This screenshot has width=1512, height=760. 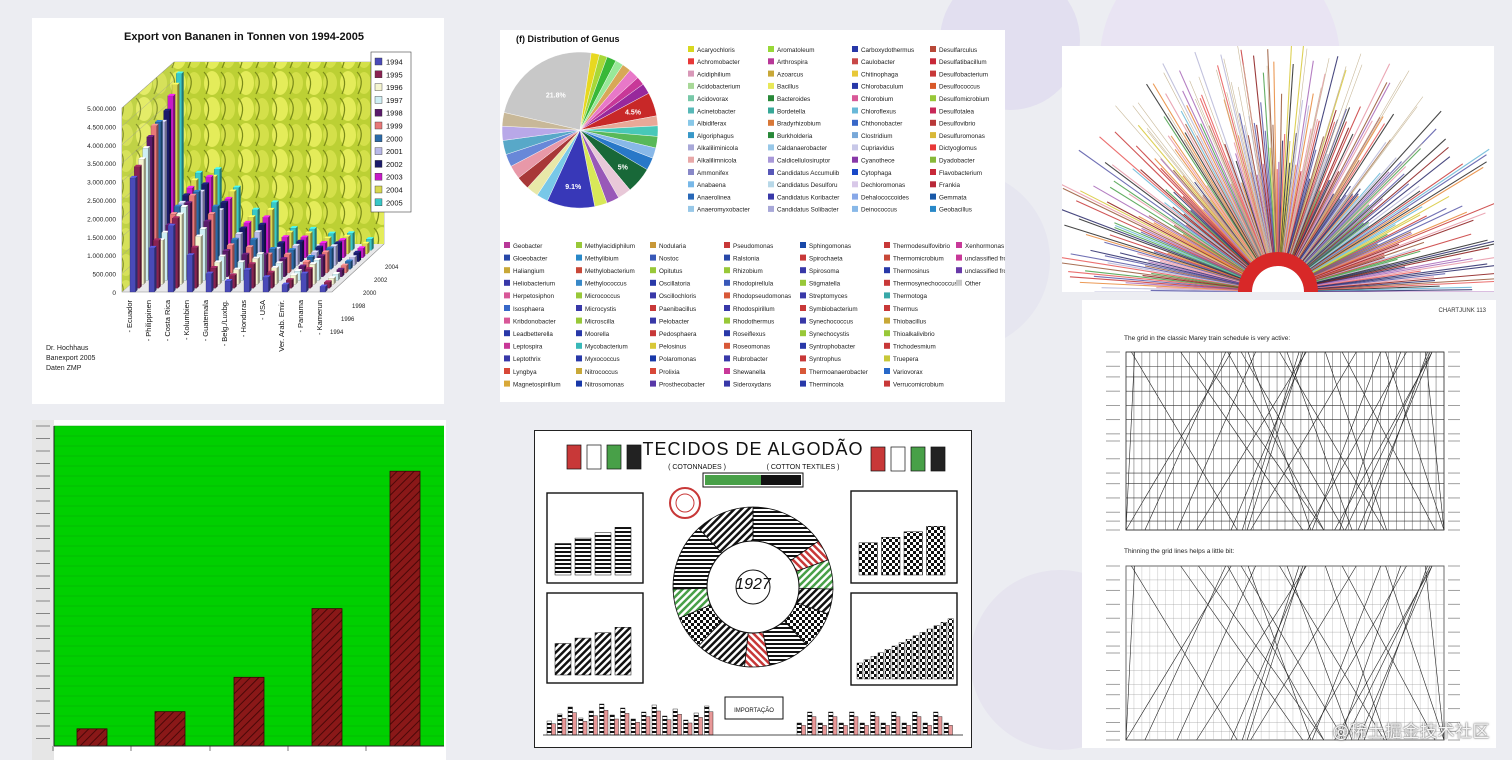 I want to click on genus-legend-label: Xenhormonas, so click(x=984, y=246).